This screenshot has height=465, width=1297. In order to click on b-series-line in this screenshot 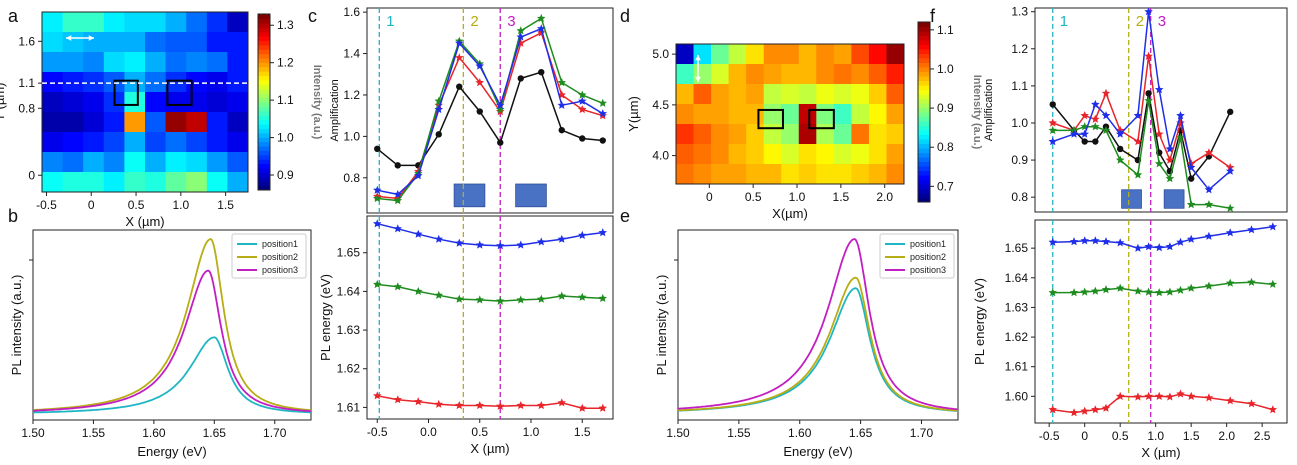, I will do `click(172, 341)`.